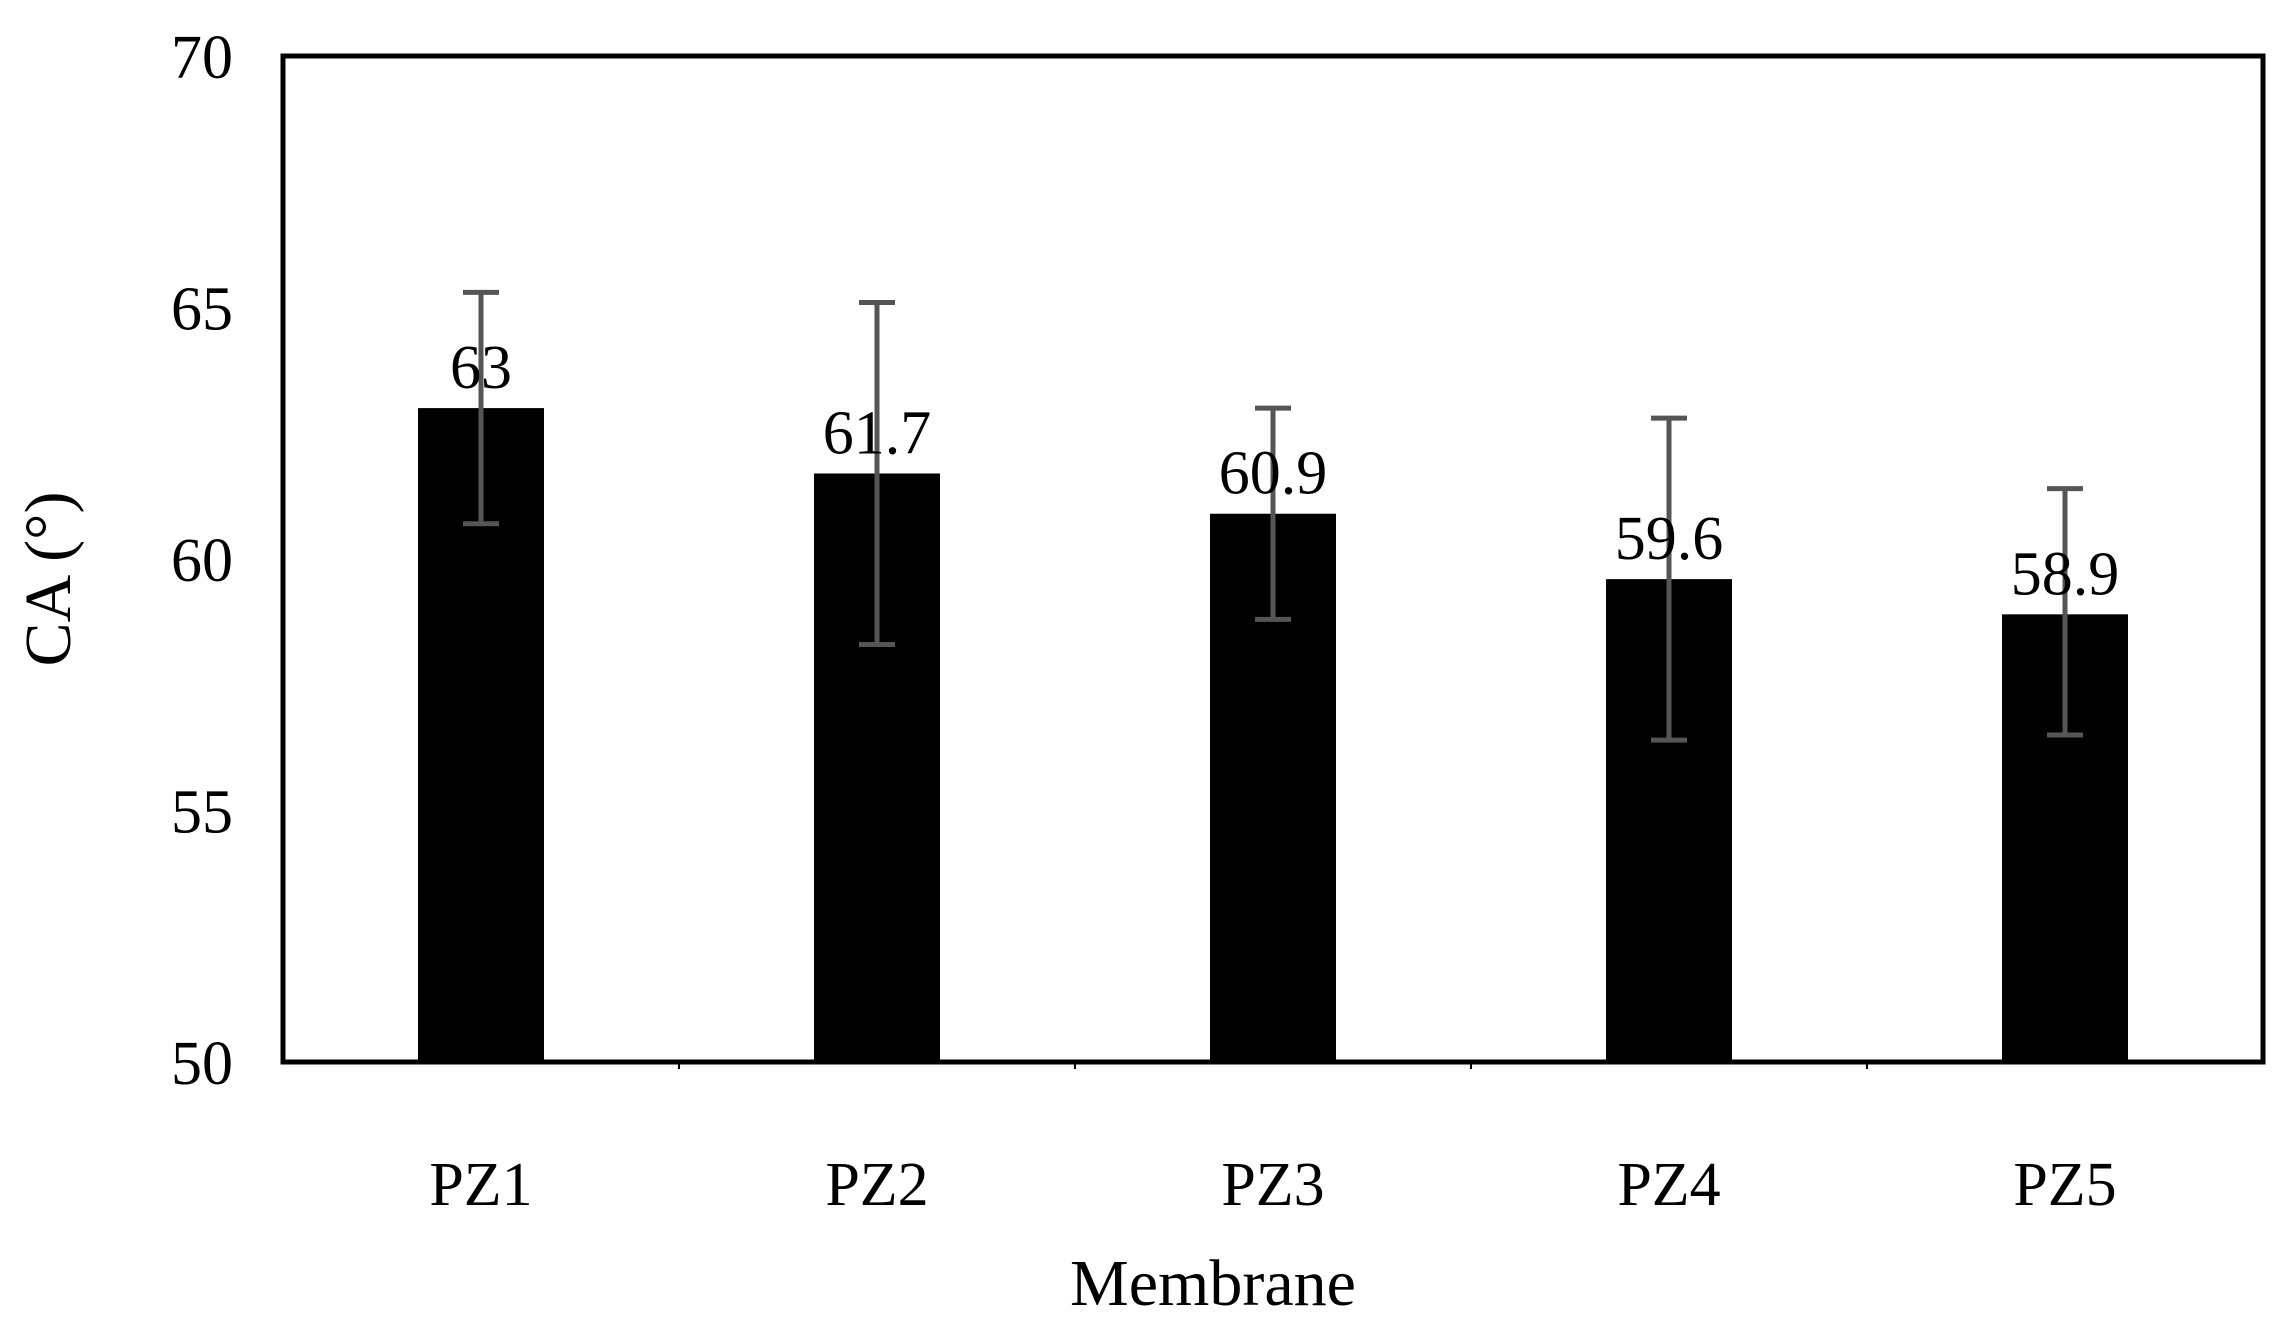  I want to click on y-axis-layer: 50 55 60 65 70, so click(202, 561).